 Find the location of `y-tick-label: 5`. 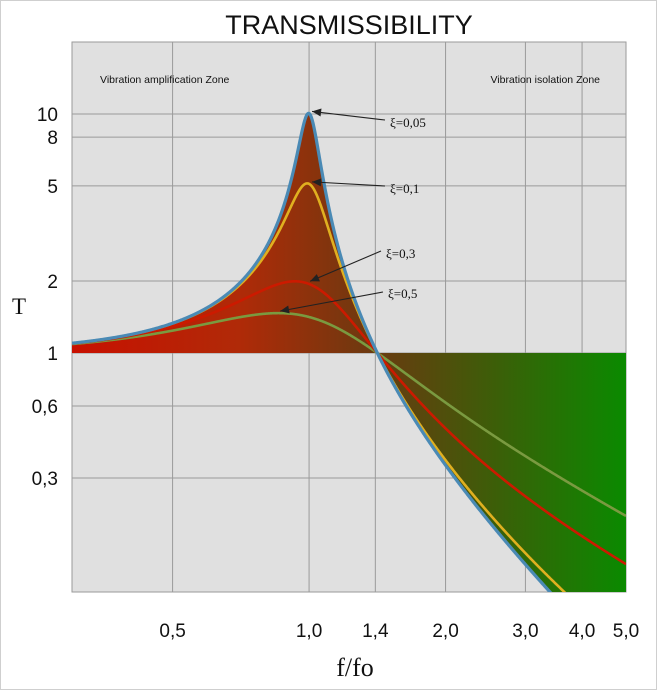

y-tick-label: 5 is located at coordinates (52, 187).